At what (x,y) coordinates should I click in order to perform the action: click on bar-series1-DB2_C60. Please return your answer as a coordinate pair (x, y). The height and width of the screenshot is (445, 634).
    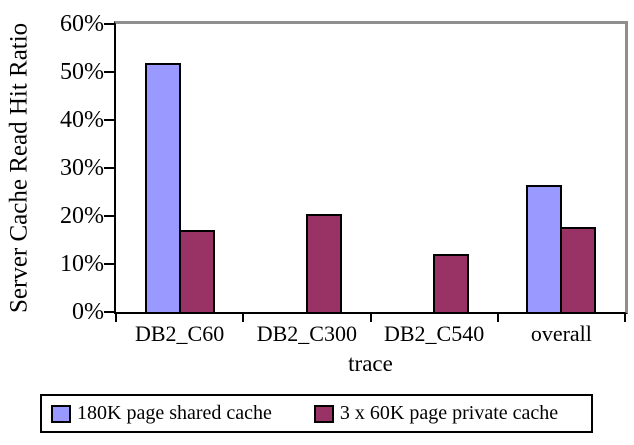
    Looking at the image, I should click on (196, 270).